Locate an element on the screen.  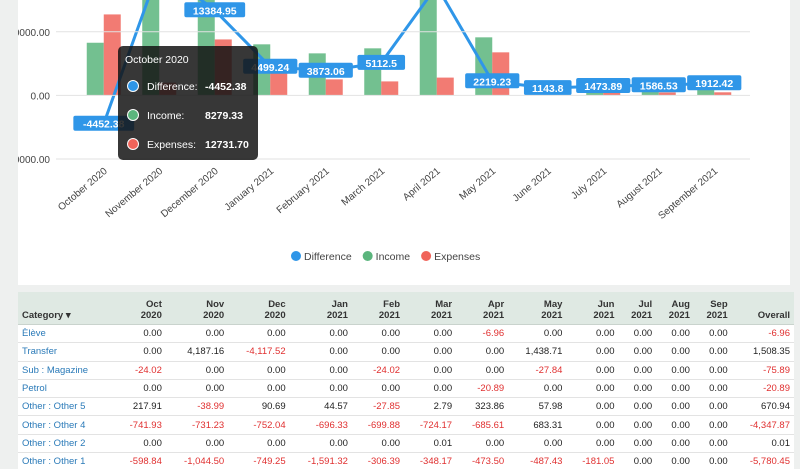
legend-marker is located at coordinates (367, 256).